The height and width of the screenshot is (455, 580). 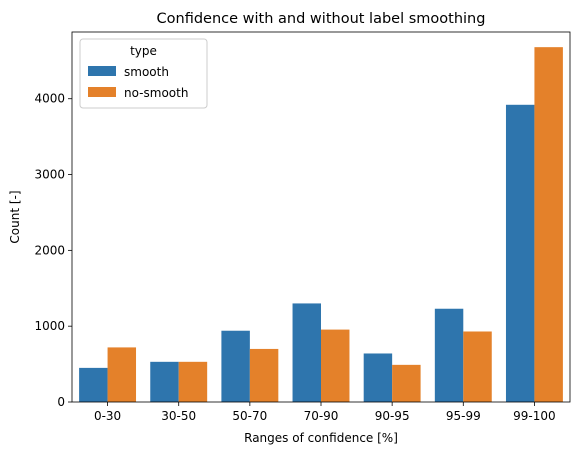 What do you see at coordinates (534, 416) in the screenshot?
I see `x-tick-label-99-100: 99-100` at bounding box center [534, 416].